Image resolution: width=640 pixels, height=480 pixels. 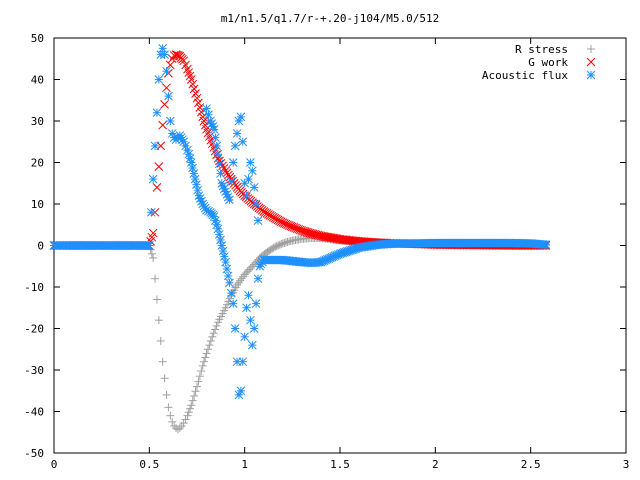 I want to click on legend-label: G work, so click(x=548, y=62).